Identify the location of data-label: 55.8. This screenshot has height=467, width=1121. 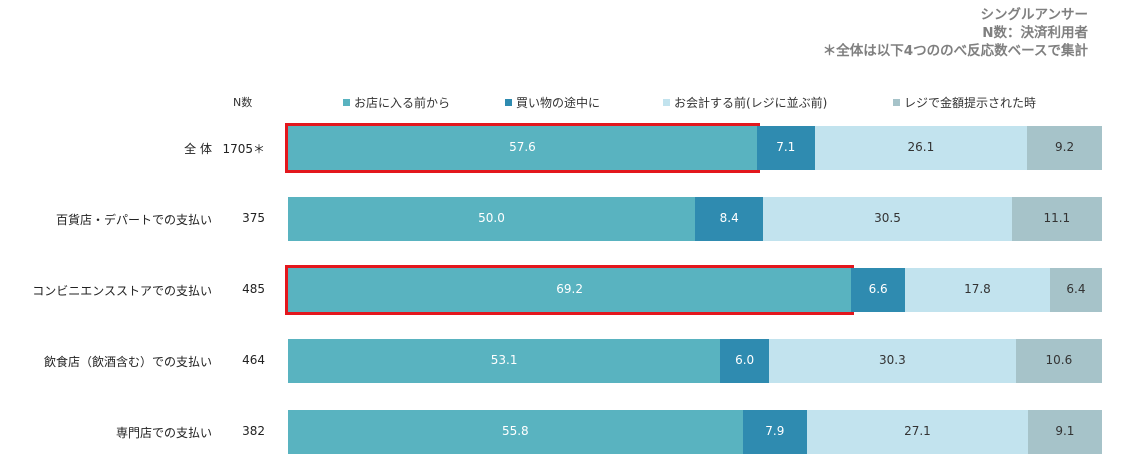
(515, 431).